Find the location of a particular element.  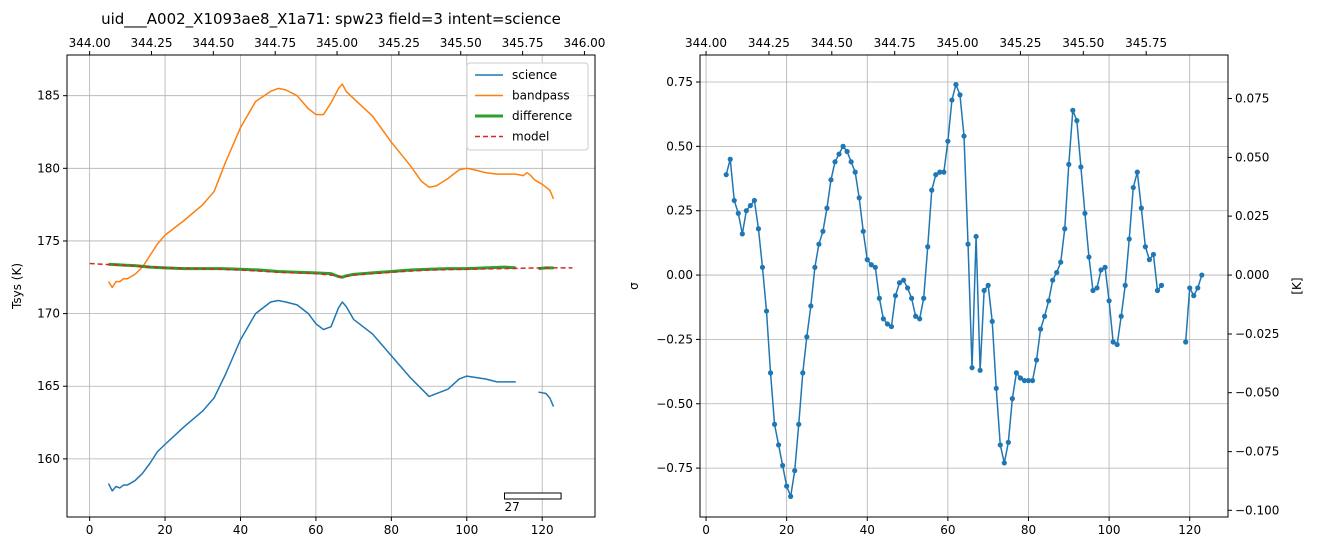

right-tick-label: −0.050 is located at coordinates (1257, 393).